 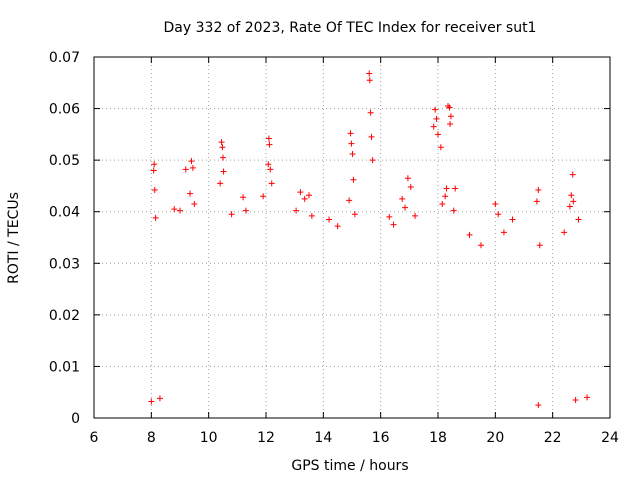 What do you see at coordinates (209, 438) in the screenshot?
I see `x-tick-label: 10` at bounding box center [209, 438].